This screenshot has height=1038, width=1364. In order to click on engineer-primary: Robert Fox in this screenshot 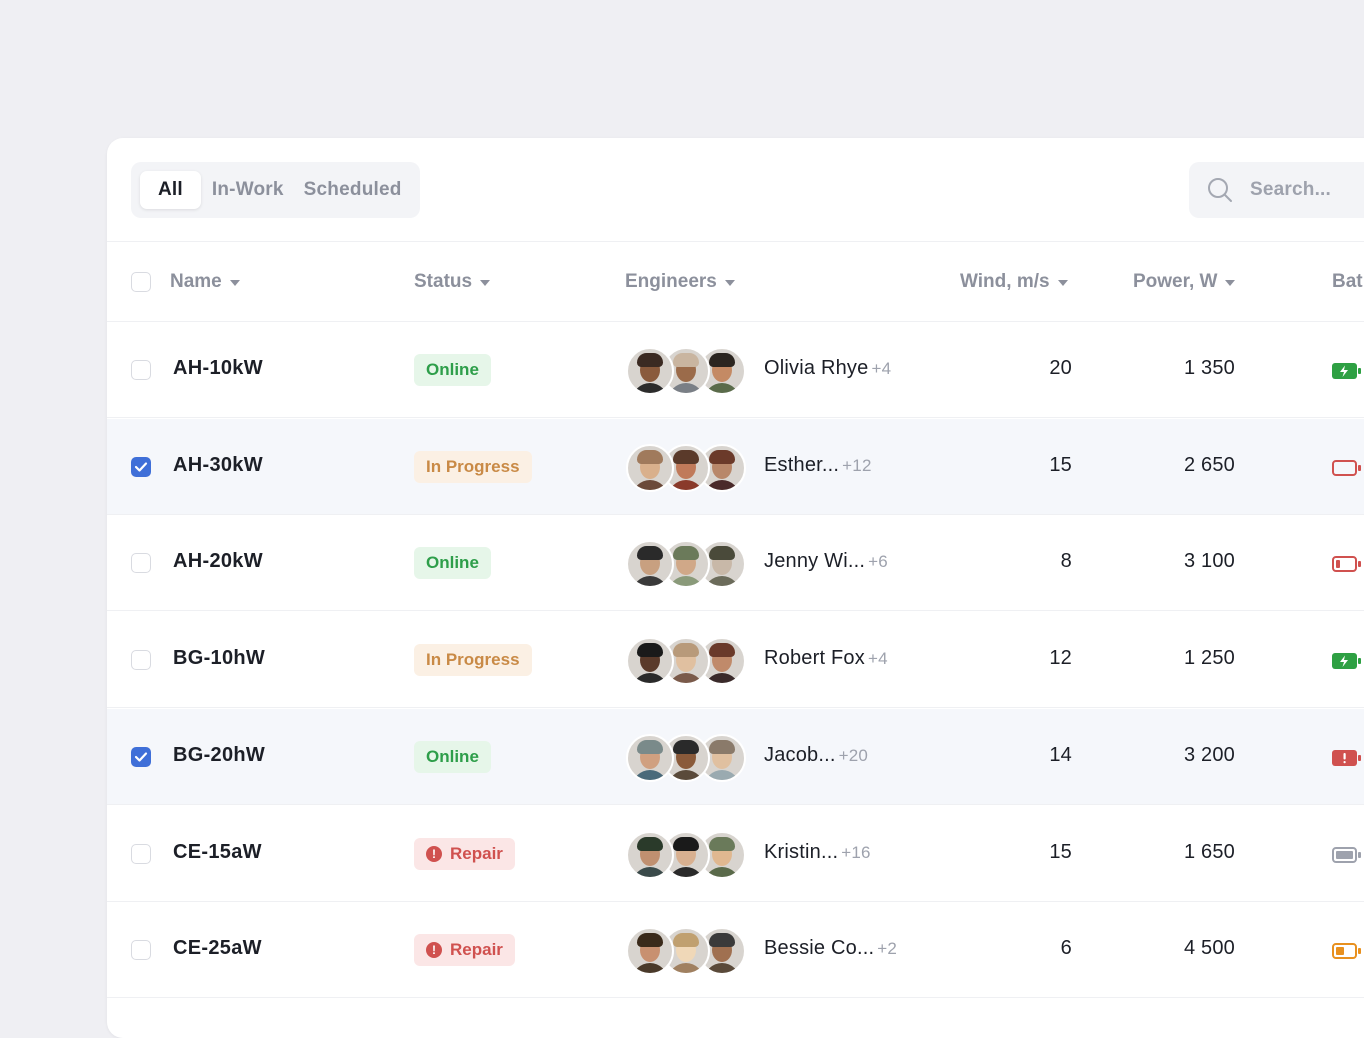, I will do `click(814, 658)`.